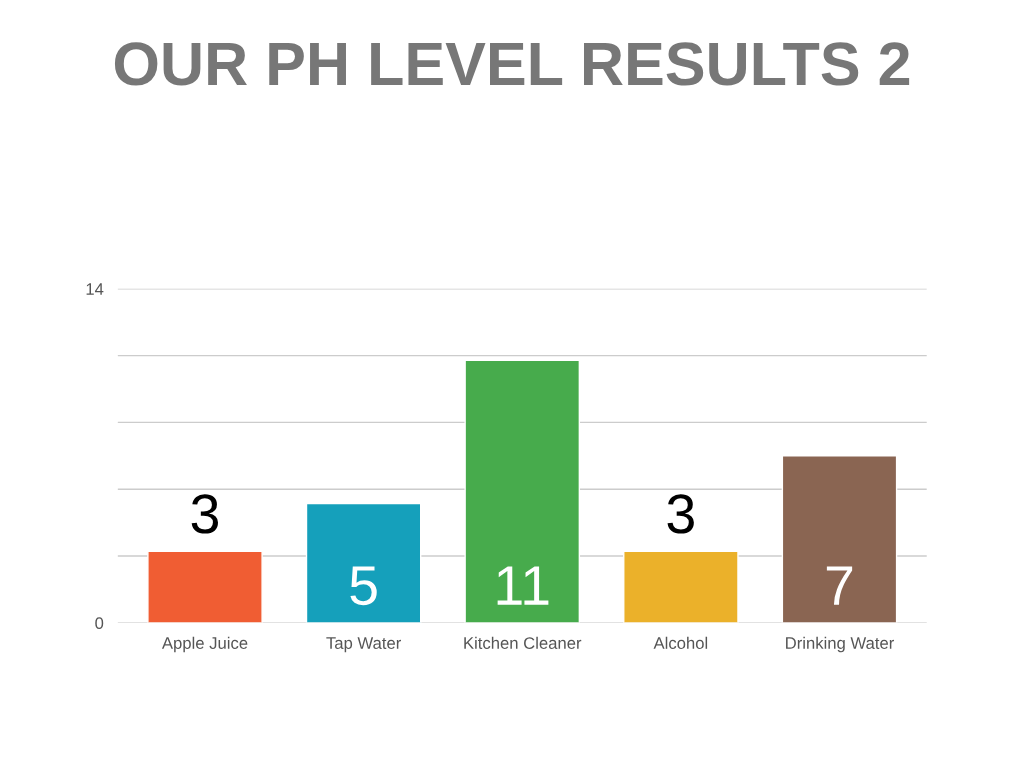 The height and width of the screenshot is (768, 1024). I want to click on data-label: 5, so click(363, 586).